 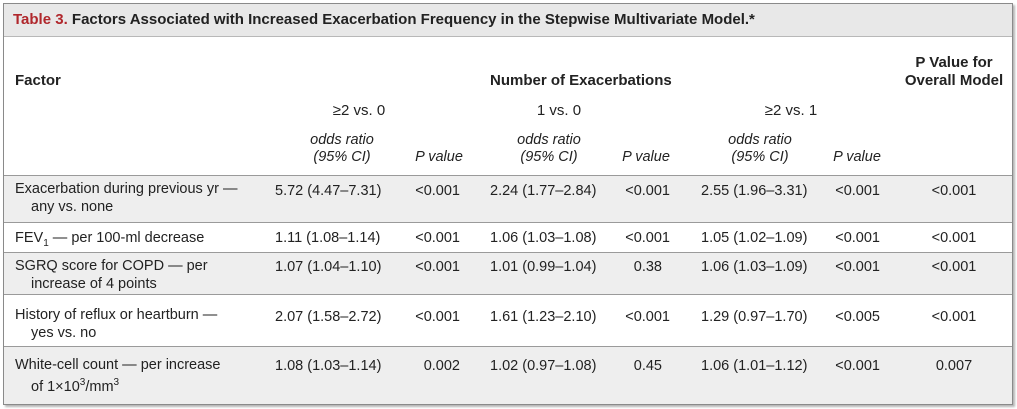 What do you see at coordinates (754, 238) in the screenshot?
I see `cell-or: 1.05 (1.02–1.09)` at bounding box center [754, 238].